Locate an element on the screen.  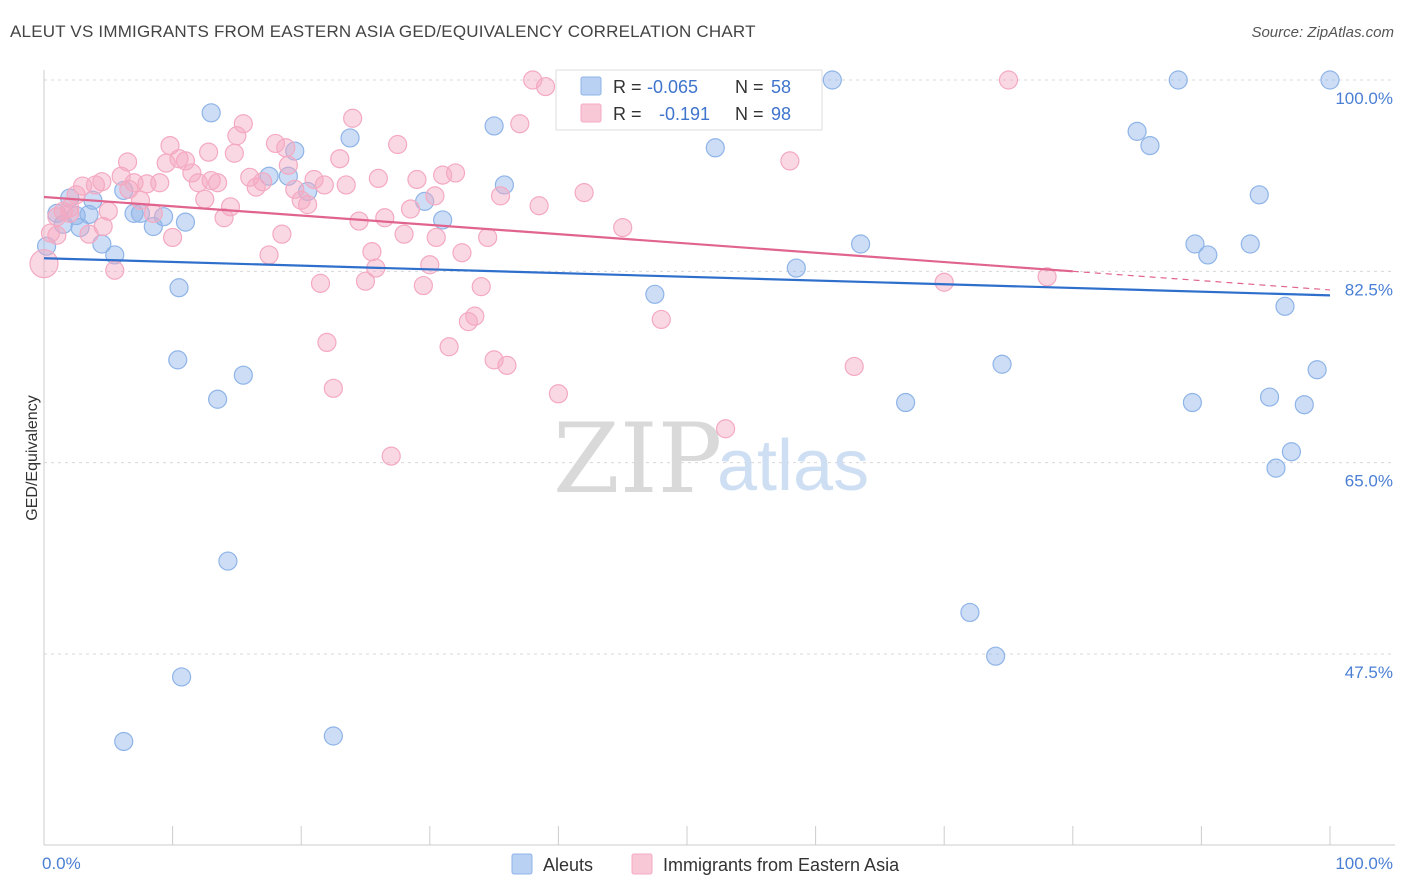
bottom-legend-swatch-aleuts is located at coordinates (522, 864).